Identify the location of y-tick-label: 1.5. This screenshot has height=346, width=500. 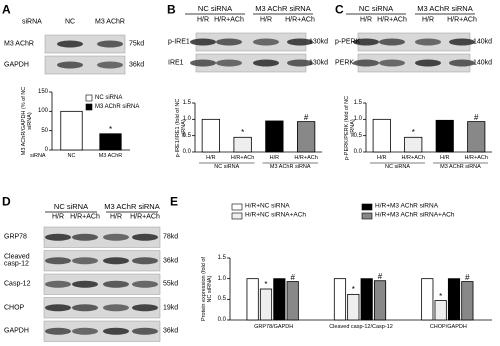
(221, 257).